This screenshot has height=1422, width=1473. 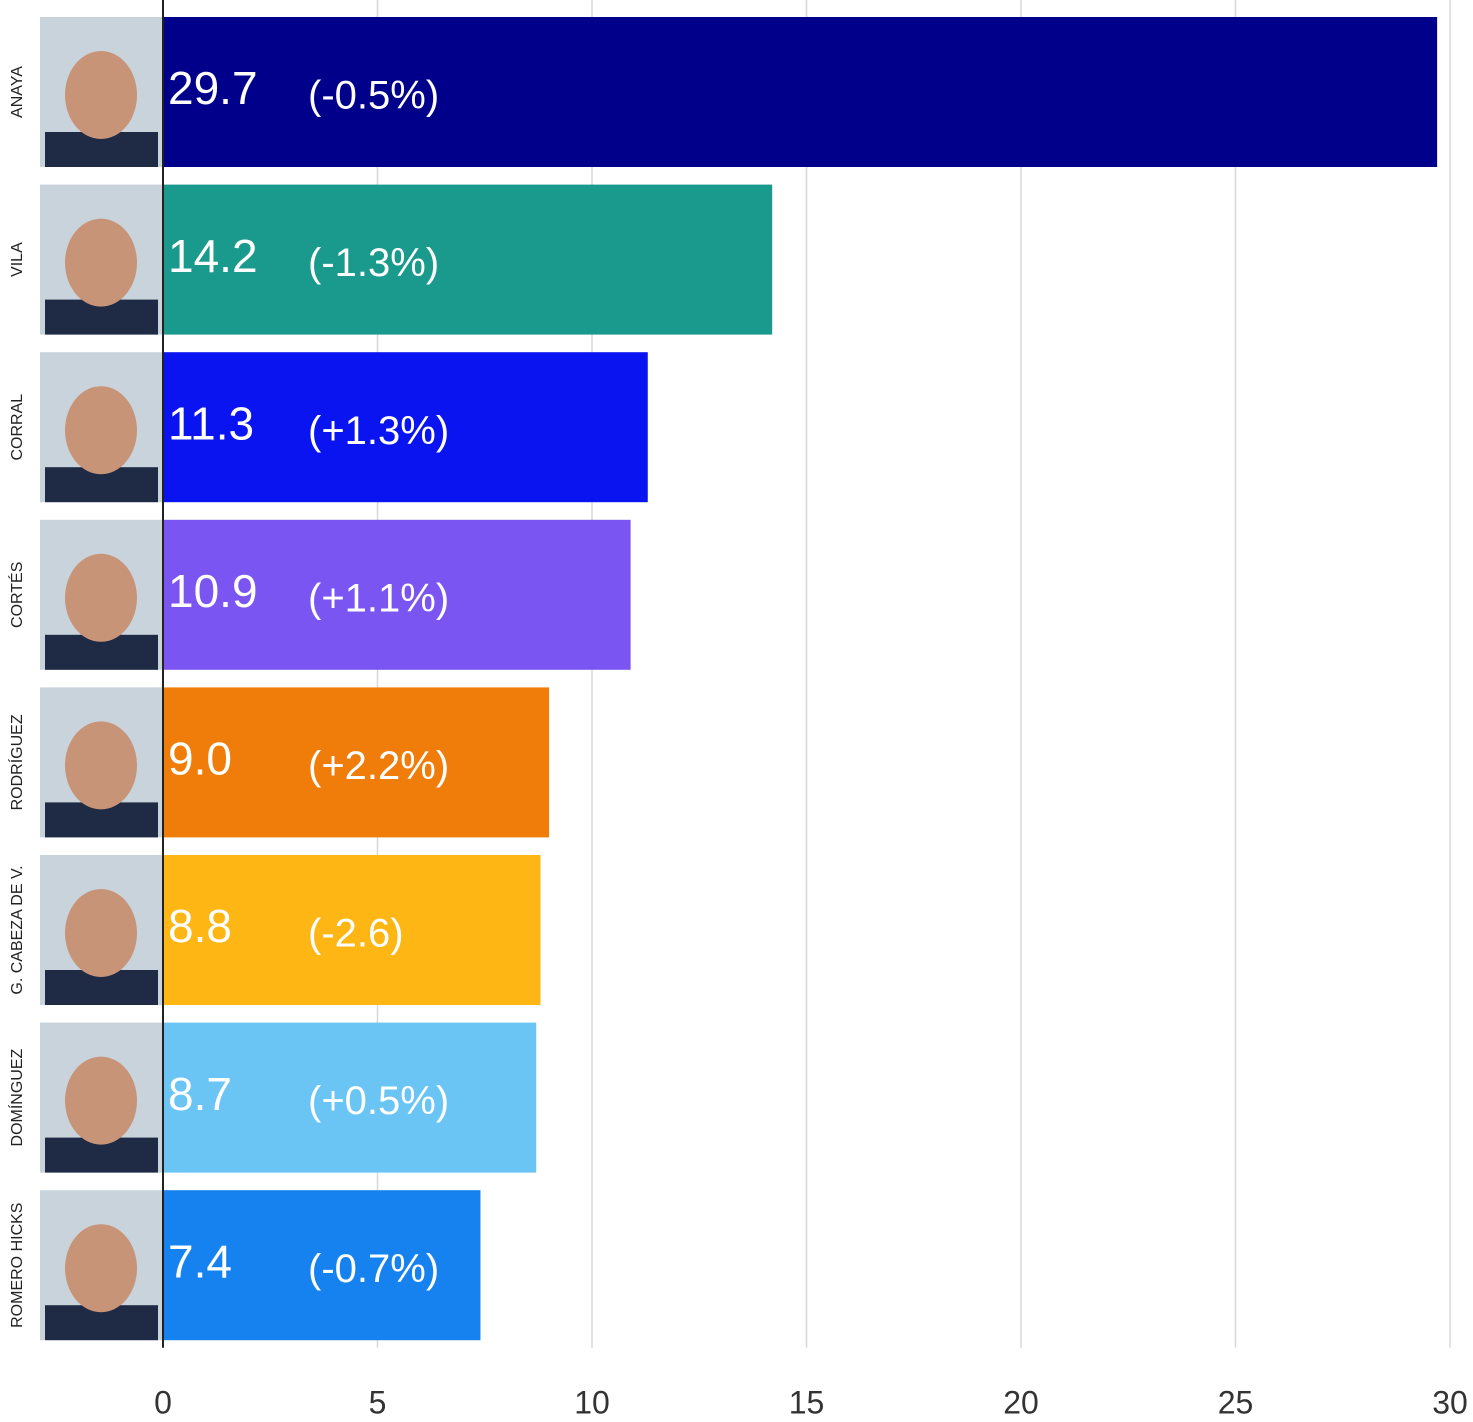 What do you see at coordinates (378, 598) in the screenshot?
I see `change-label: (+1.1%)` at bounding box center [378, 598].